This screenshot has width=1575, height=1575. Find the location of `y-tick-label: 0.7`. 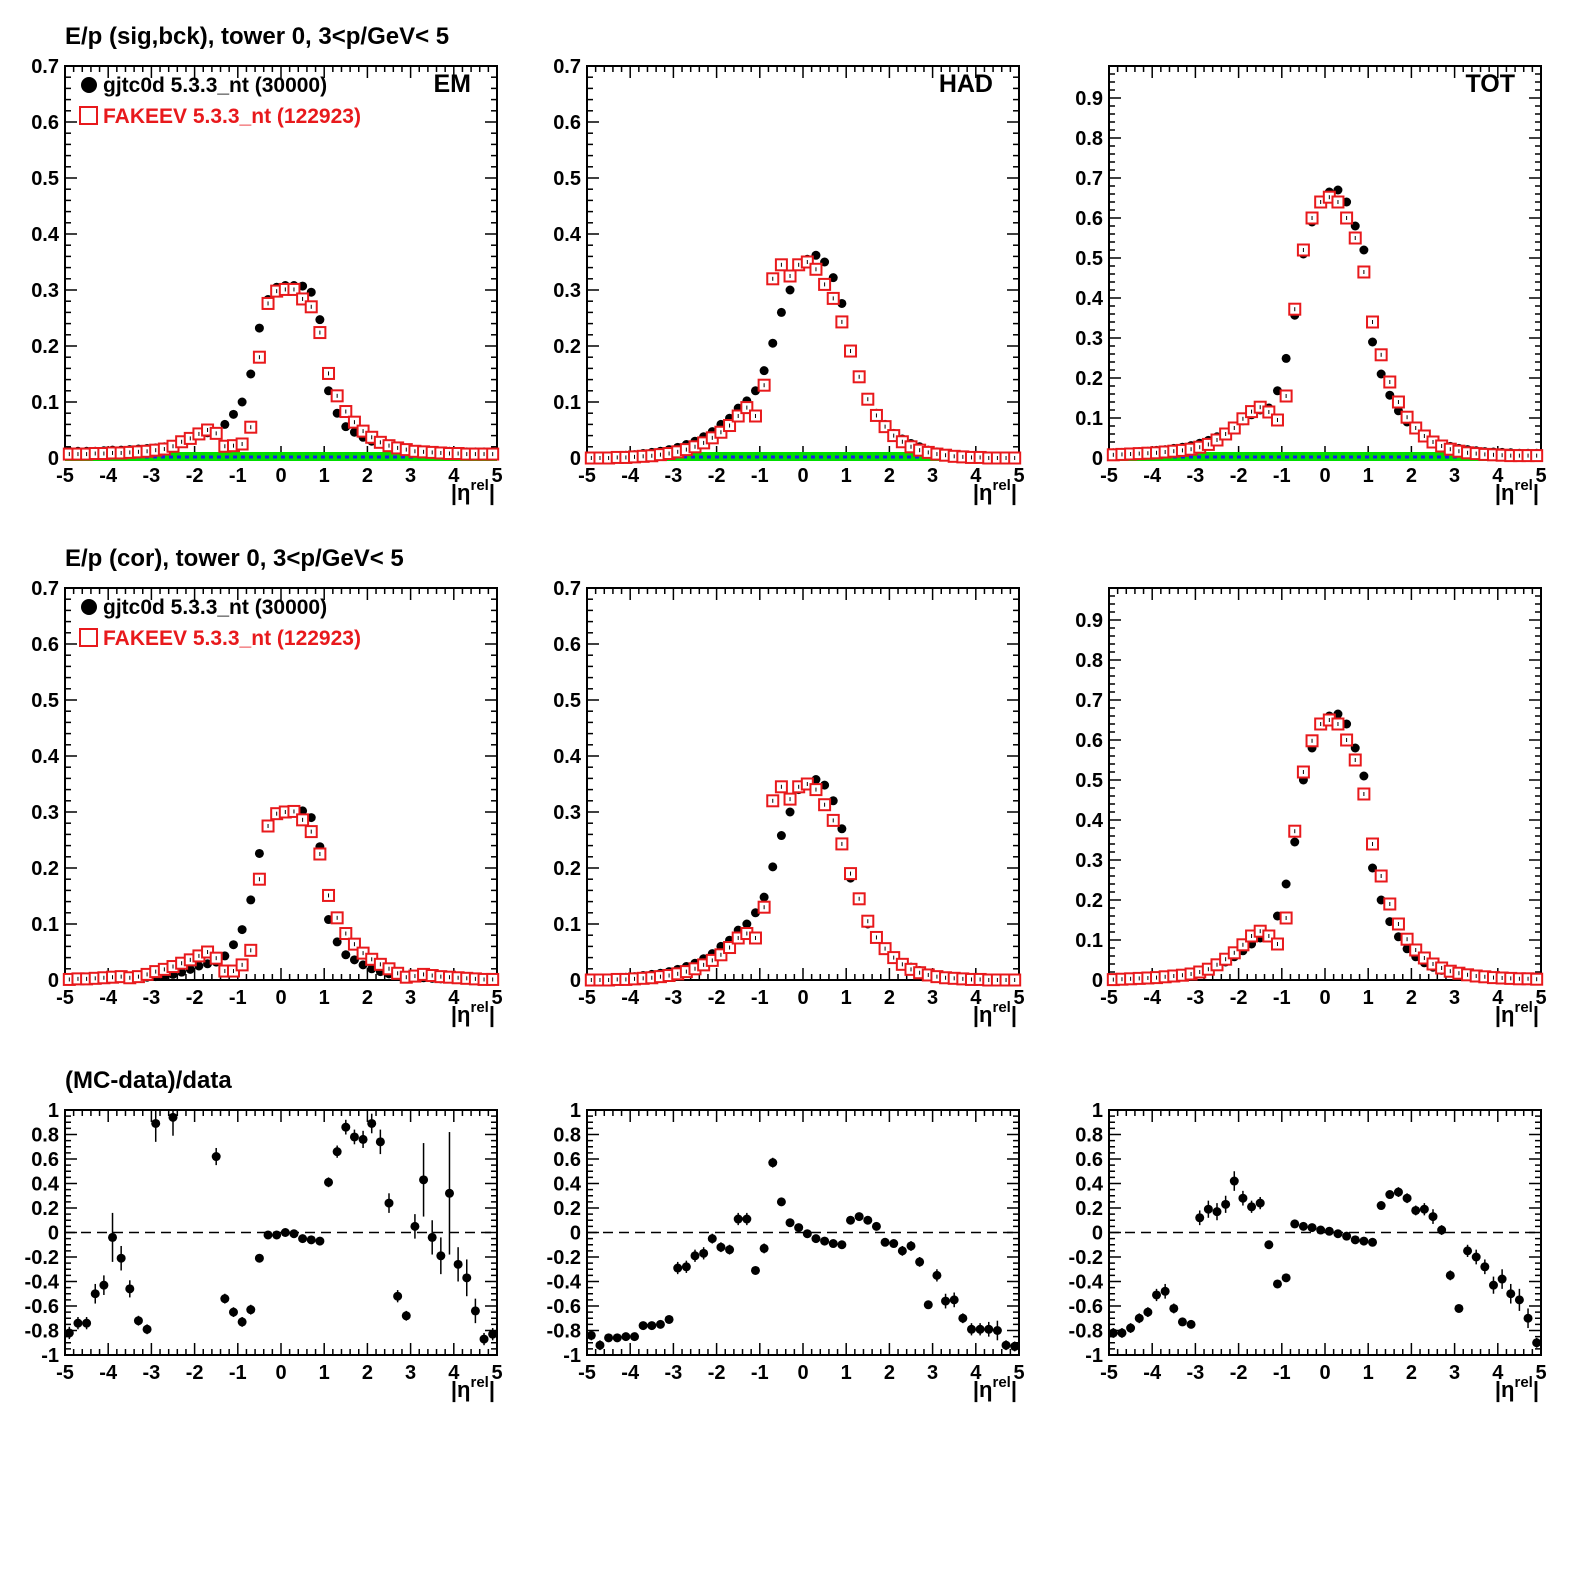

y-tick-label: 0.7 is located at coordinates (567, 589).